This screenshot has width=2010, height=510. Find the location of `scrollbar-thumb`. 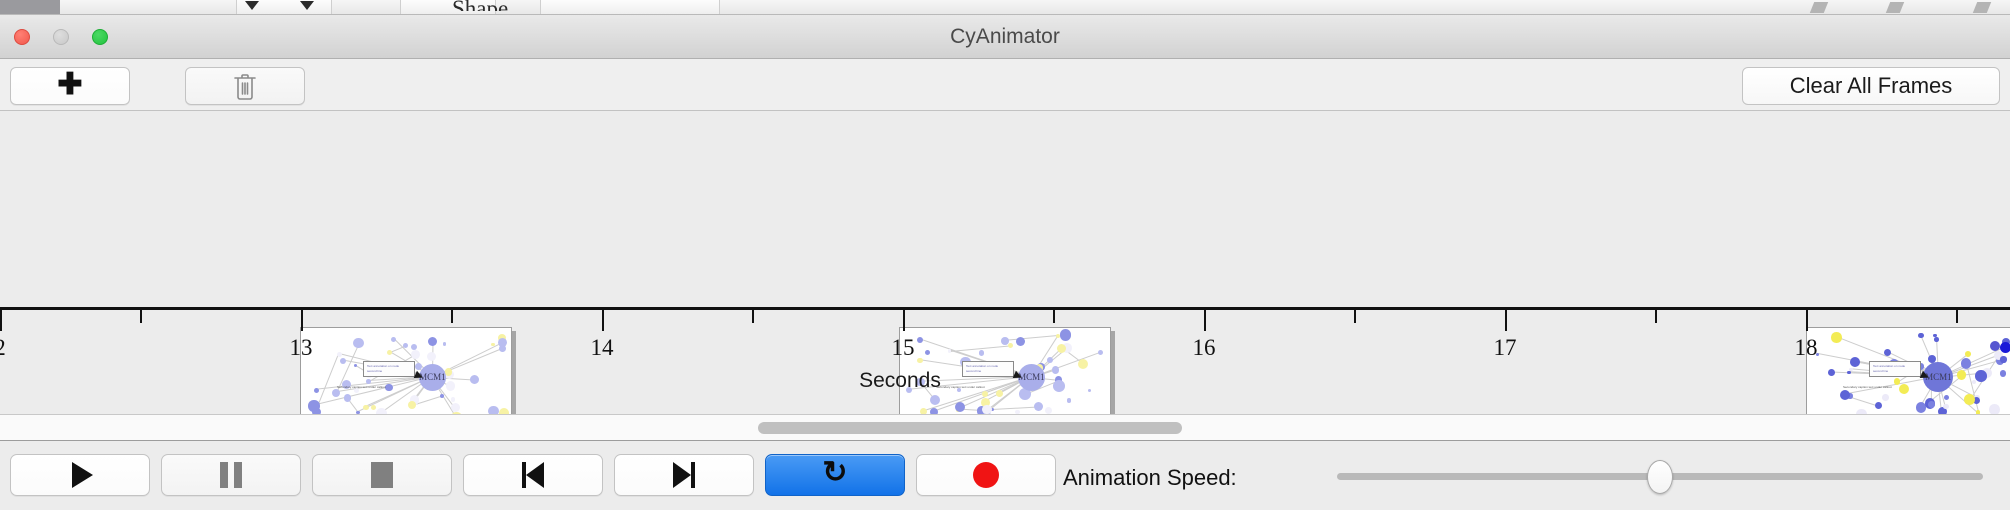

scrollbar-thumb is located at coordinates (970, 428).